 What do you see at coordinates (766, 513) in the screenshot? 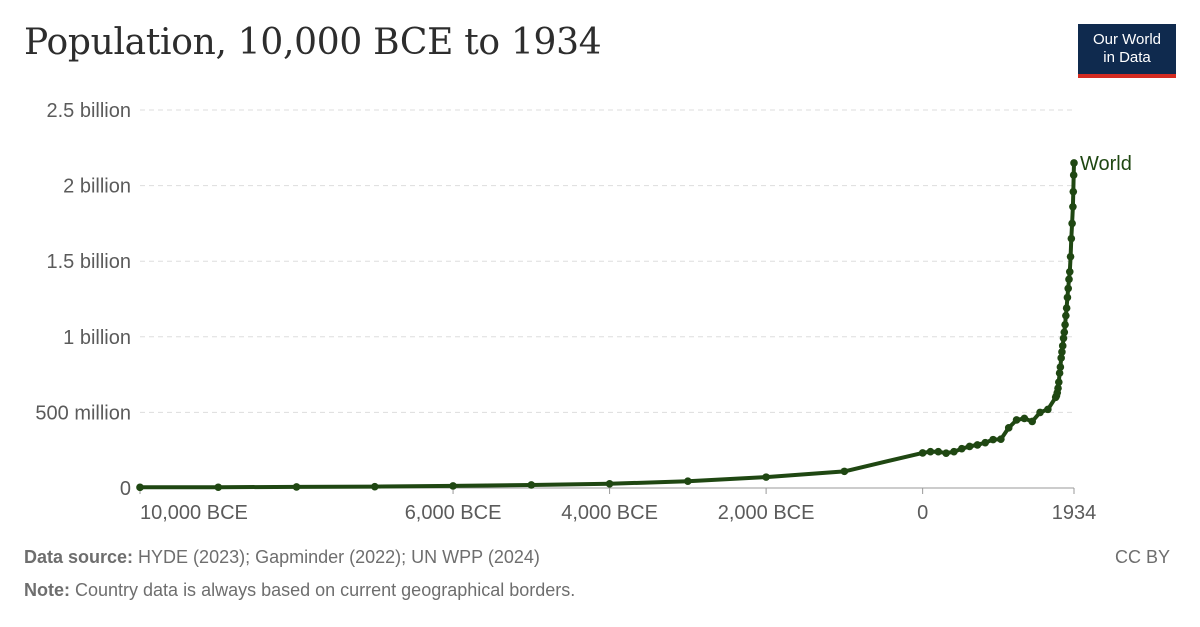
I see `x-tick-label: 2,000 BCE` at bounding box center [766, 513].